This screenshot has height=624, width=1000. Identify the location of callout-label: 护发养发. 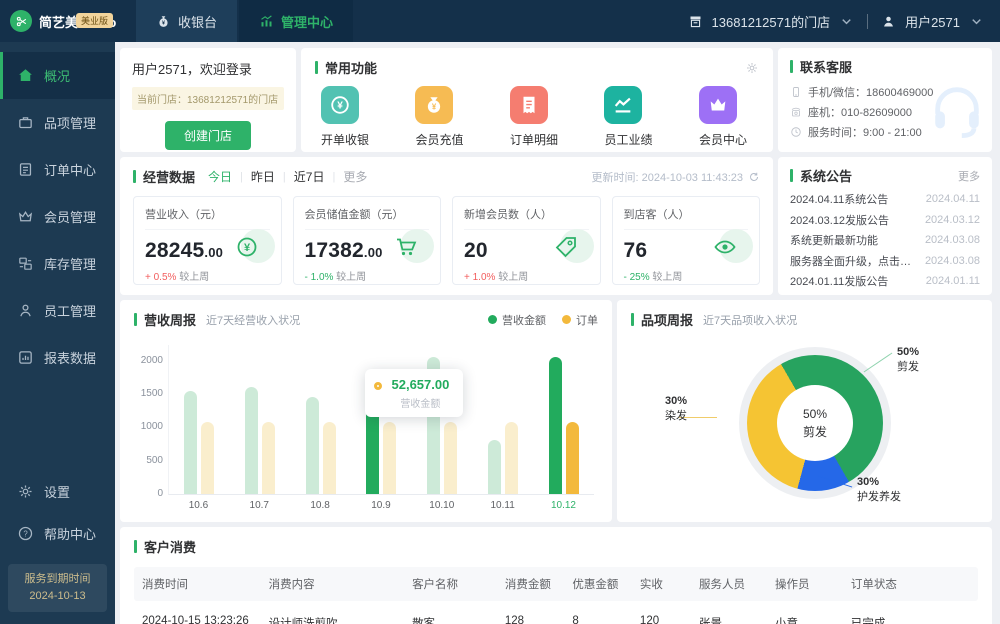
(879, 497).